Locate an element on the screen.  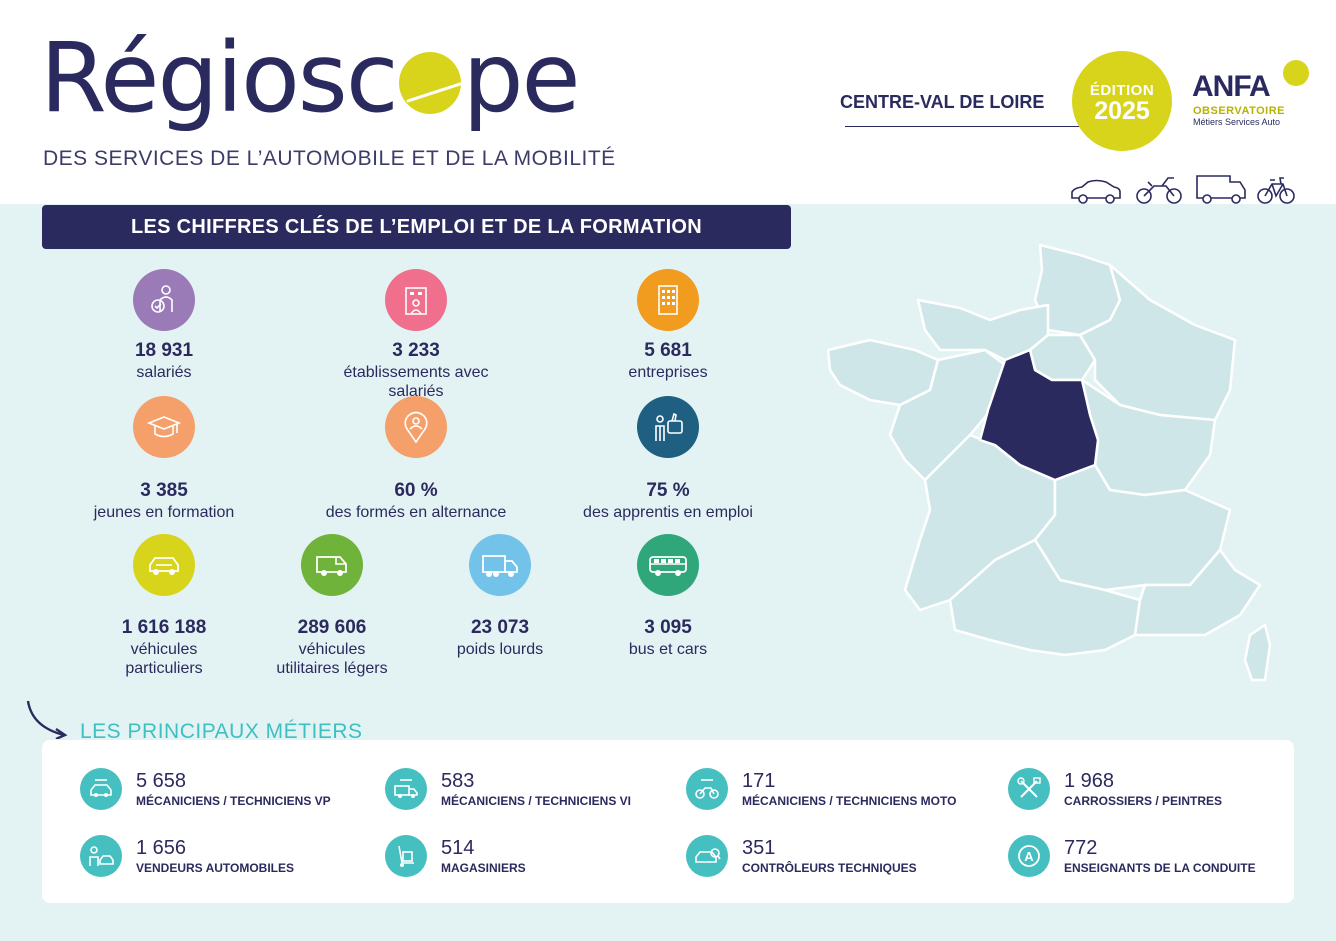
stat-value: 3 385 is located at coordinates (164, 490).